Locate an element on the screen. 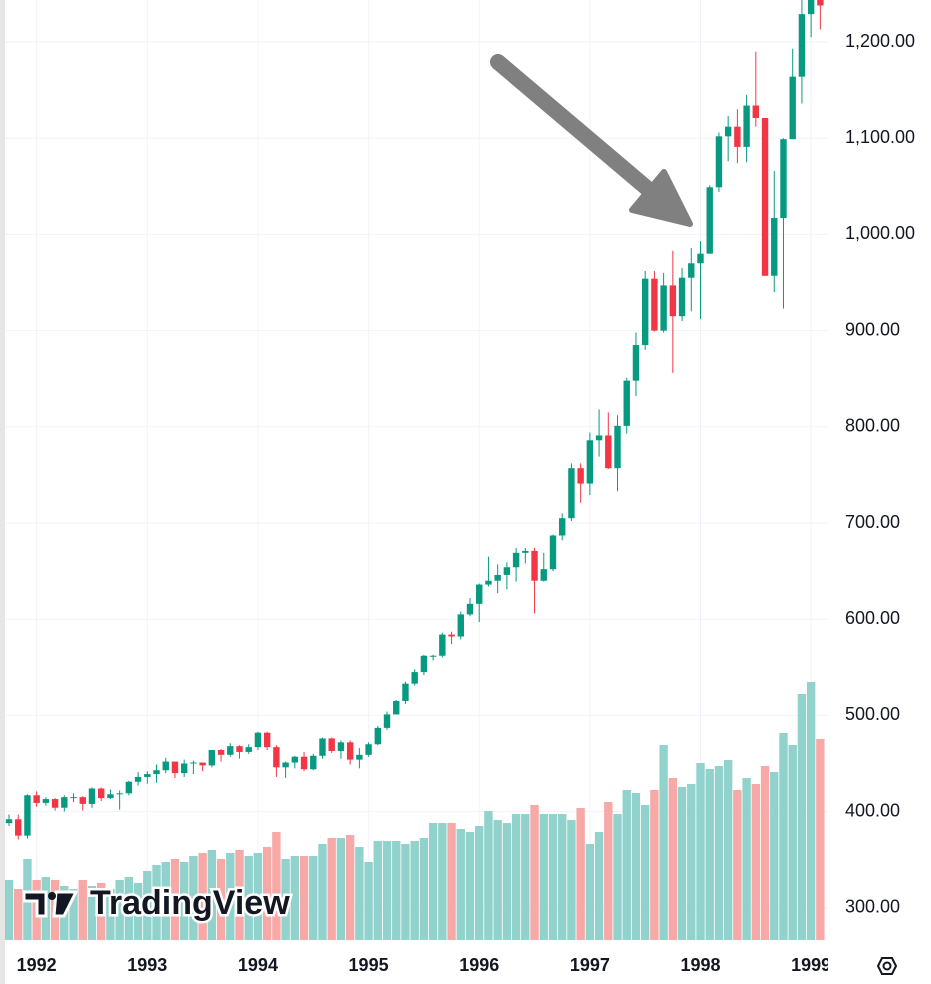 The width and height of the screenshot is (931, 984). settings-dot is located at coordinates (887, 966).